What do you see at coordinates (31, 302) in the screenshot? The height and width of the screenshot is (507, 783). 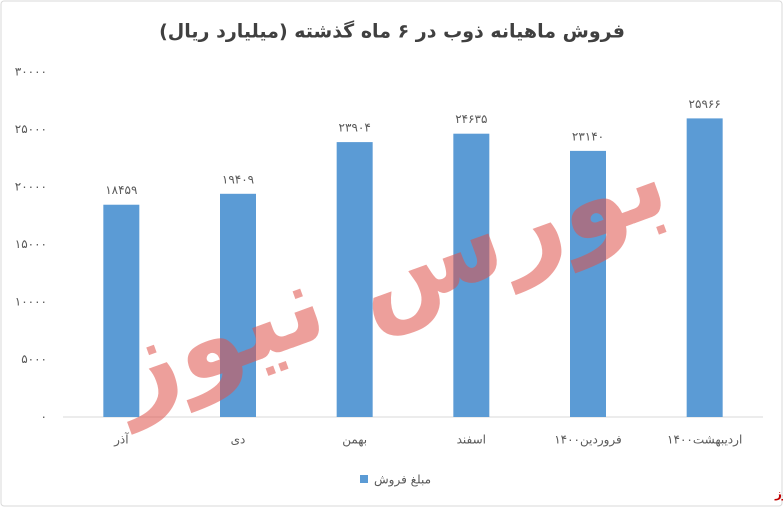 I see `y-tick-label: ۱۰۰۰۰` at bounding box center [31, 302].